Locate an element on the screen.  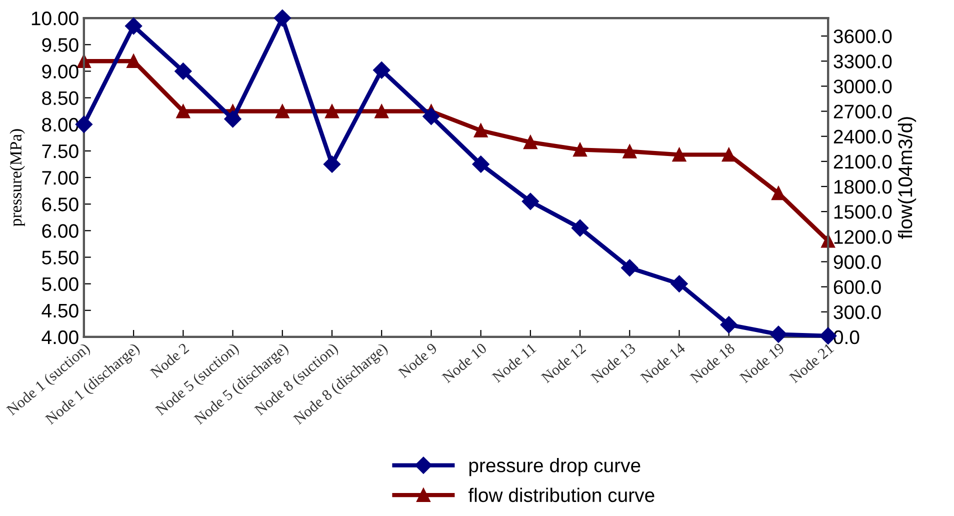
x-tick-label: Node 9 is located at coordinates (417, 360).